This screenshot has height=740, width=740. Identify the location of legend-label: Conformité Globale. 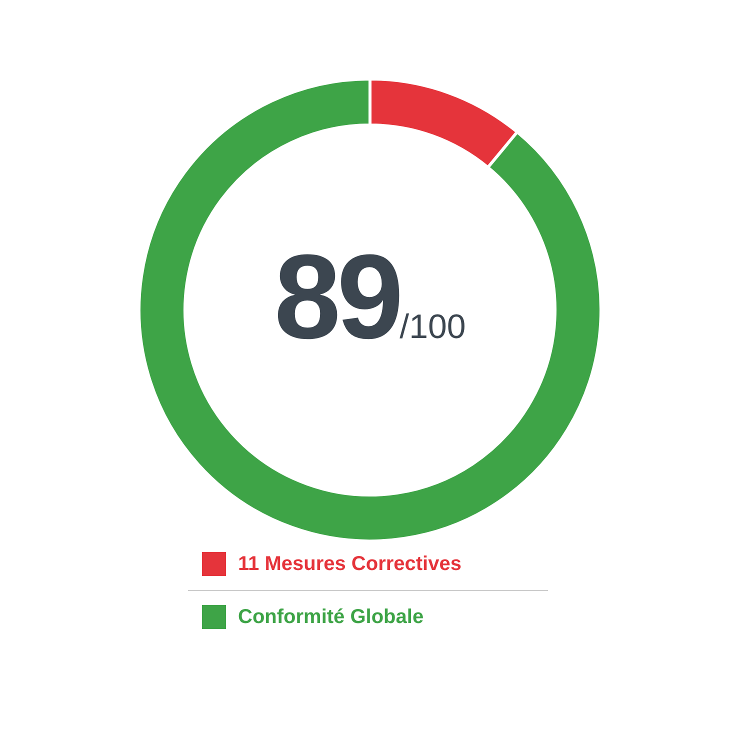
(331, 617).